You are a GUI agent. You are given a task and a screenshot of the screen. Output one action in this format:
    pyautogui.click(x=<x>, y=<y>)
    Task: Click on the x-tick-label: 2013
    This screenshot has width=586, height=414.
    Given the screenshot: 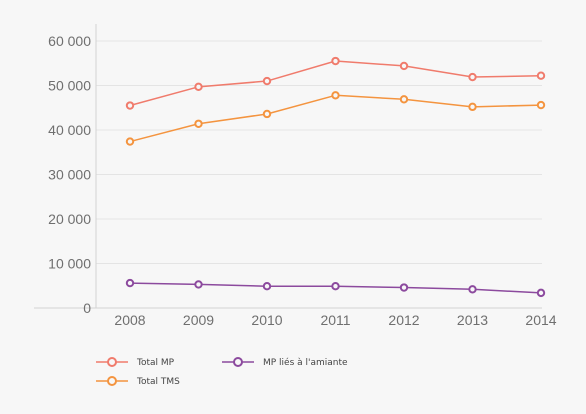 What is the action you would take?
    pyautogui.click(x=472, y=320)
    